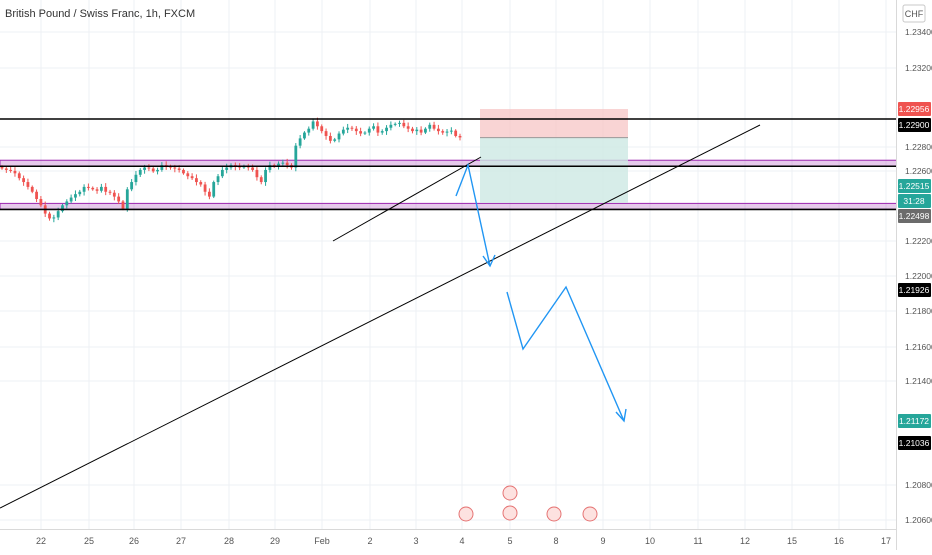 The height and width of the screenshot is (555, 932). I want to click on time-tick-label: 17, so click(886, 541).